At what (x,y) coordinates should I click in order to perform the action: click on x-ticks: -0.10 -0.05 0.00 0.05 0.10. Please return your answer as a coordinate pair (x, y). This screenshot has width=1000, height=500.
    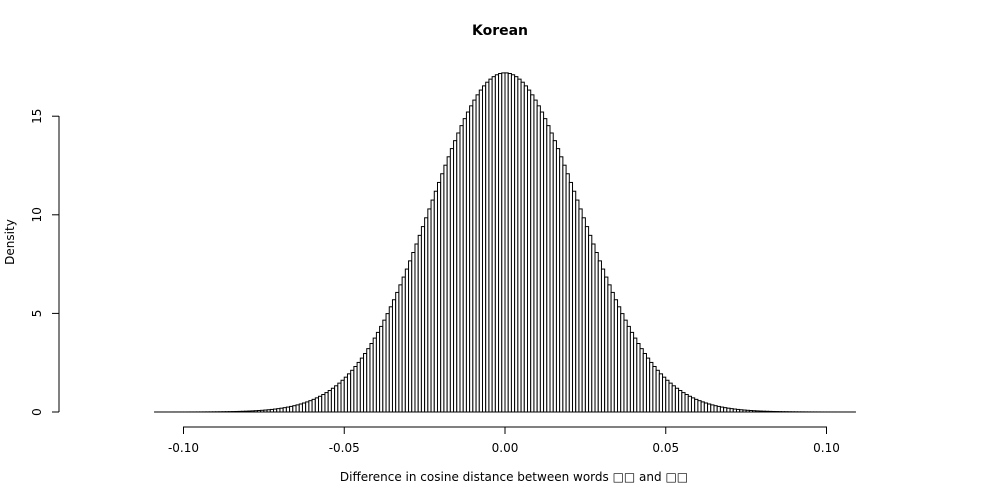
    Looking at the image, I should click on (504, 441).